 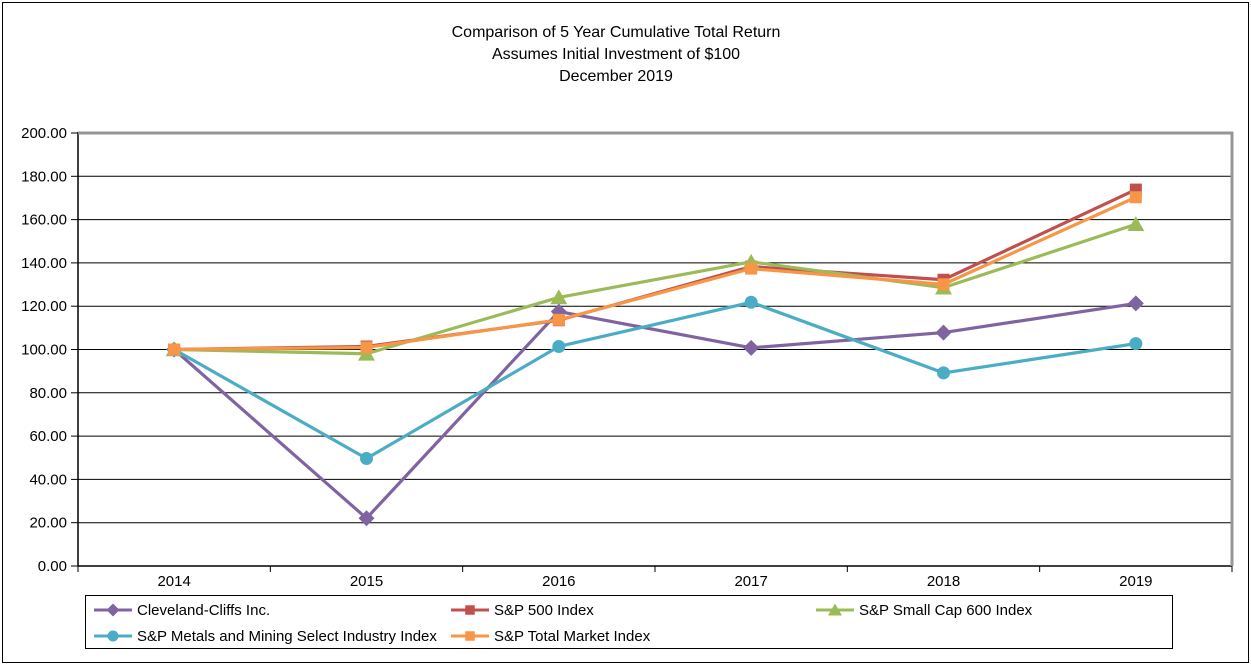 What do you see at coordinates (1135, 581) in the screenshot?
I see `x-axis-label: 2019` at bounding box center [1135, 581].